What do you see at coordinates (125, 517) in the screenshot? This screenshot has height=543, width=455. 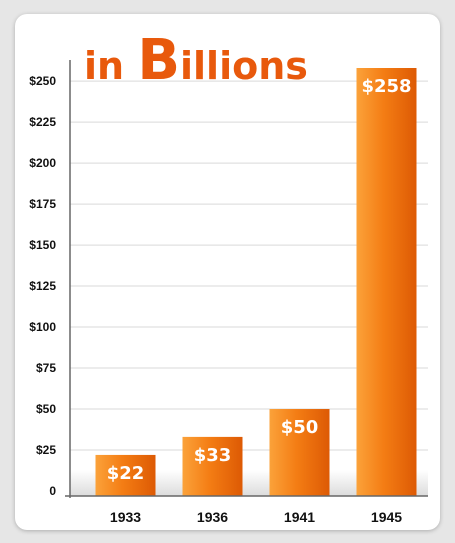 I see `x-tick-label: 1933` at bounding box center [125, 517].